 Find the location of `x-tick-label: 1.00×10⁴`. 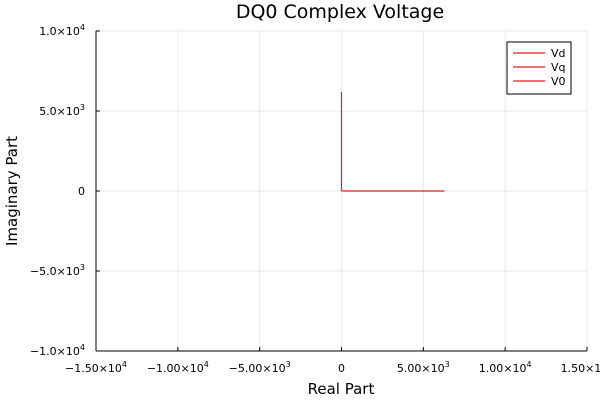

x-tick-label: 1.00×10⁴ is located at coordinates (505, 367).